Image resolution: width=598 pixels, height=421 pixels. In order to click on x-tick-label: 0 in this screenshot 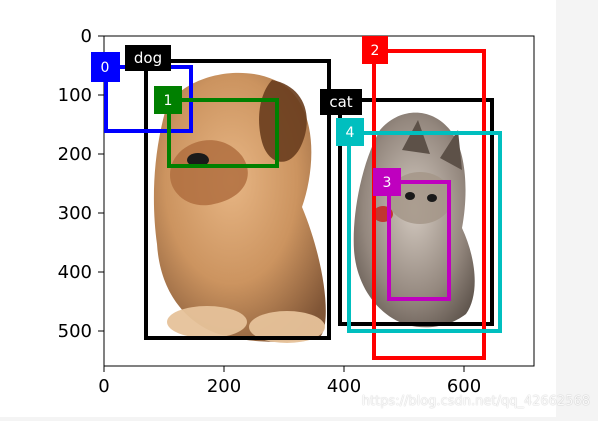, I will do `click(103, 386)`.